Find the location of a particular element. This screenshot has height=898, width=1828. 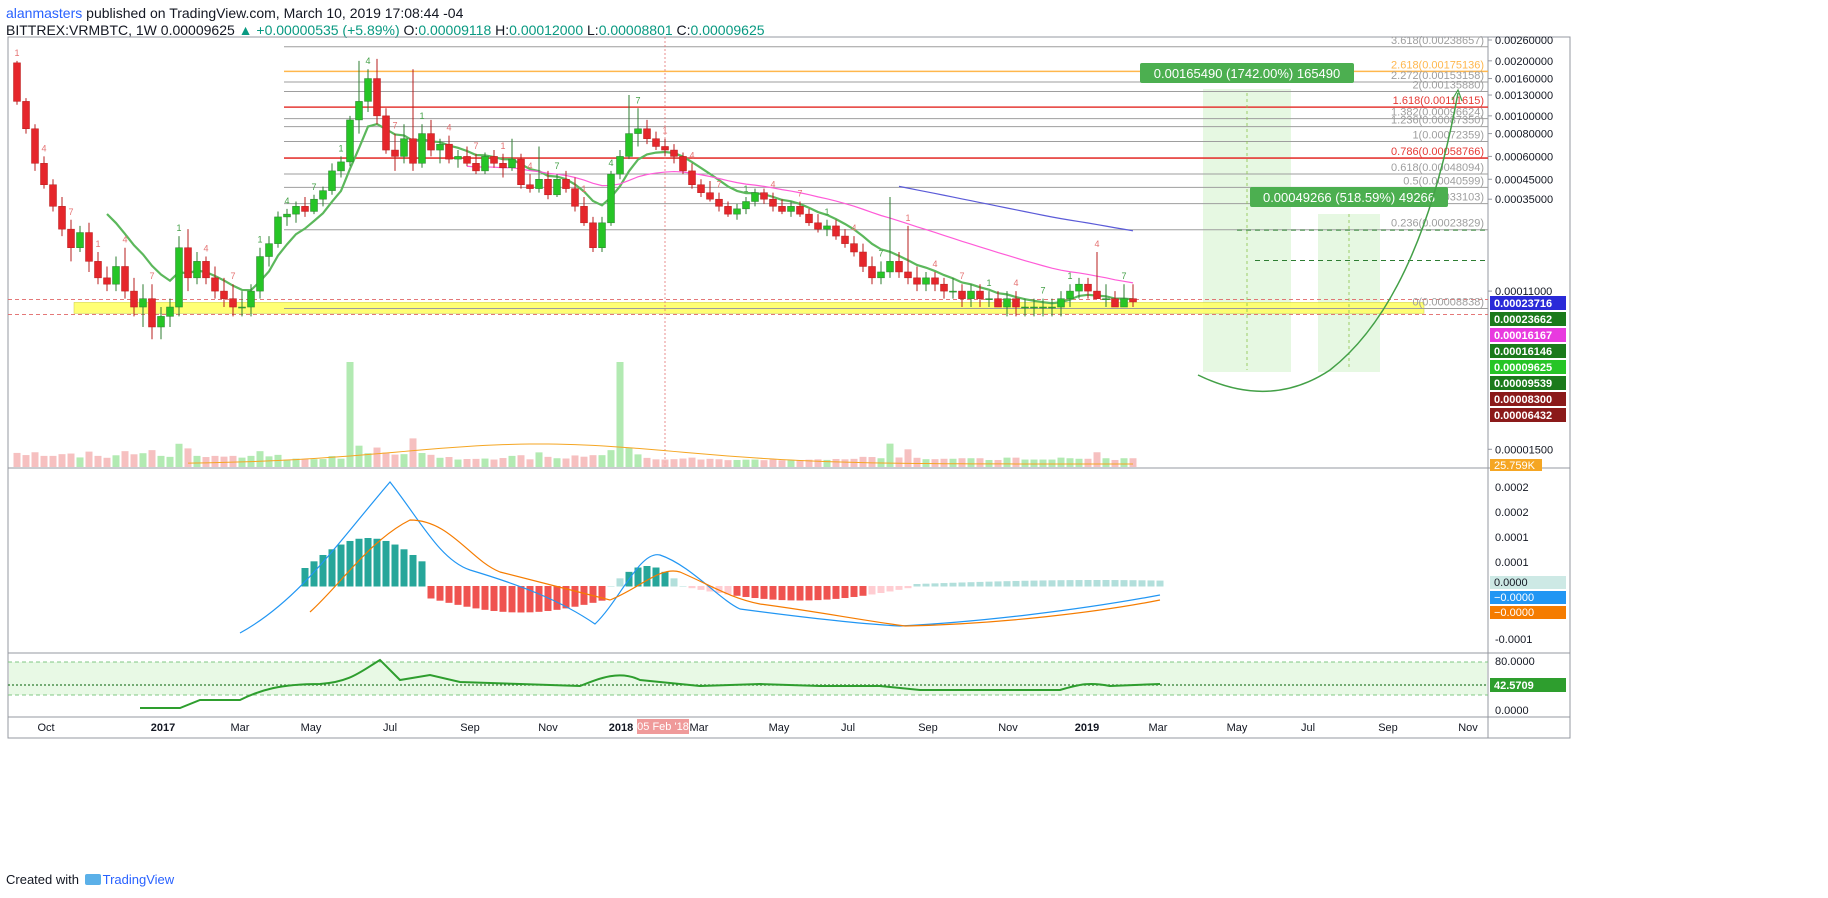

tradingview-link: TradingView is located at coordinates (138, 879).